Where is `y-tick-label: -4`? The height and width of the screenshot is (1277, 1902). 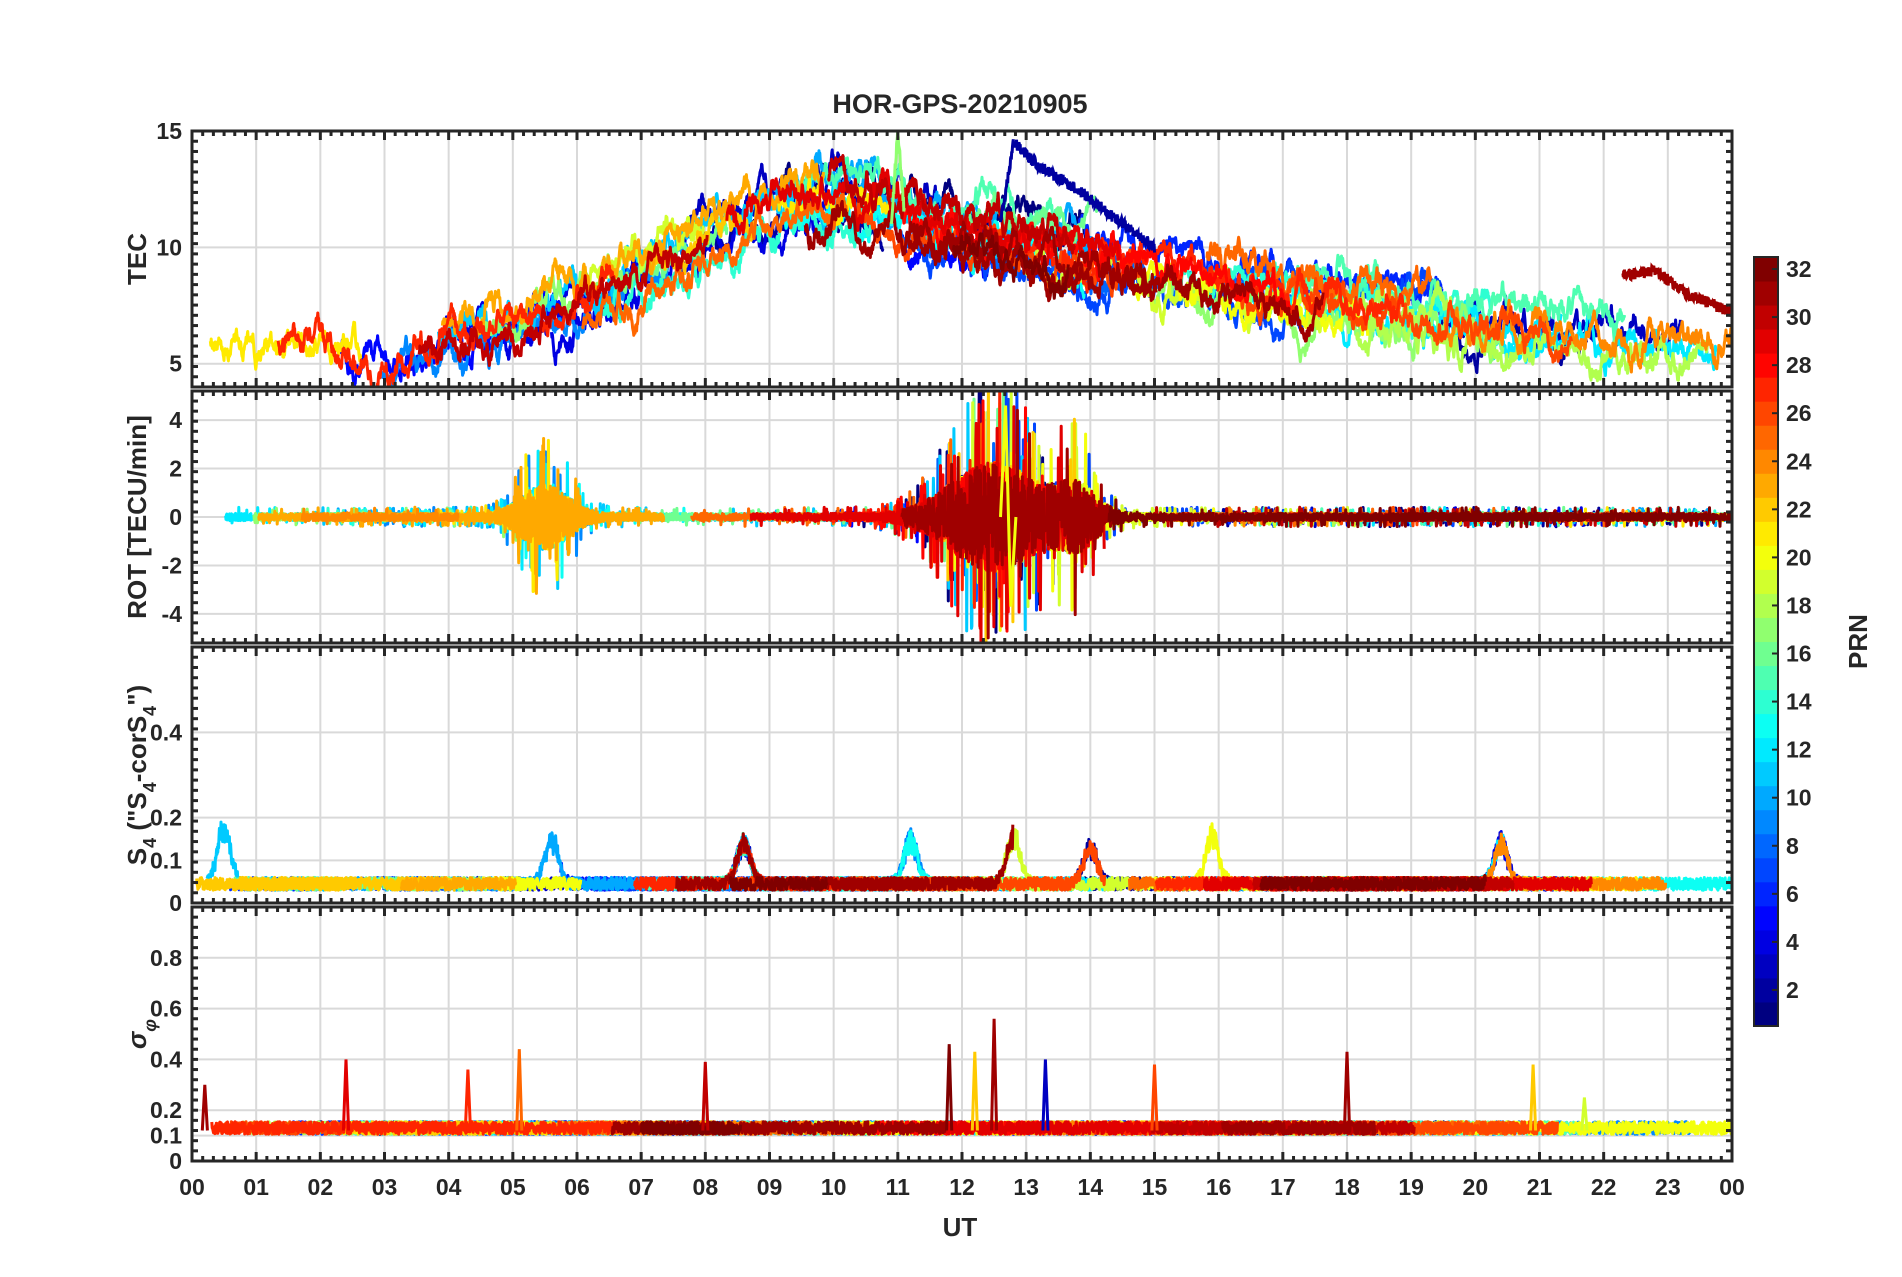
y-tick-label: -4 is located at coordinates (172, 614).